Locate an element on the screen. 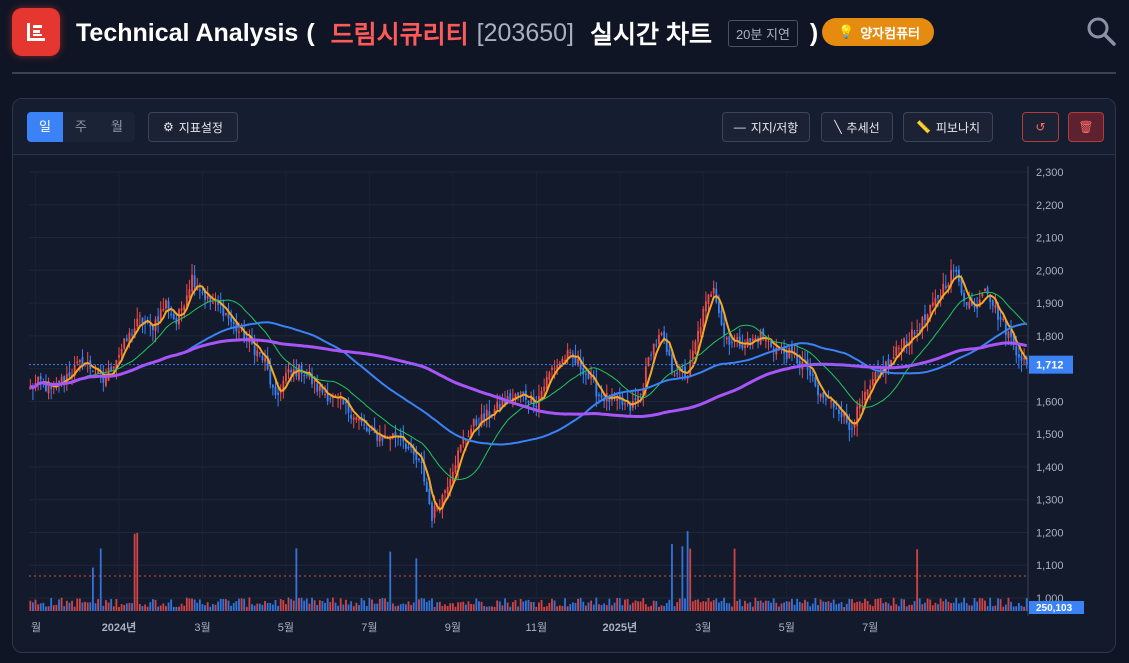 The width and height of the screenshot is (1129, 663). support-resistance-button: — 지지/저항 is located at coordinates (766, 127).